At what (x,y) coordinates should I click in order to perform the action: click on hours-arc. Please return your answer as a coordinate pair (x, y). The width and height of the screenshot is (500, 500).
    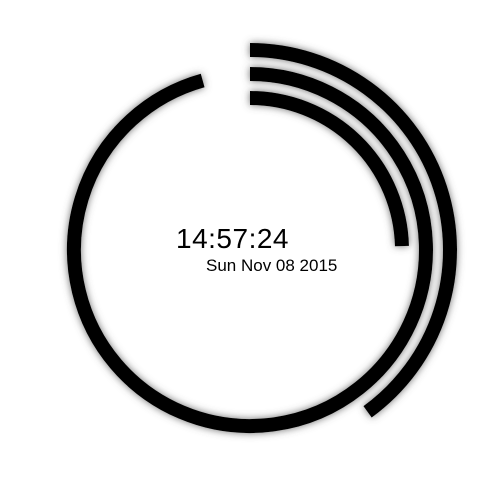
    Looking at the image, I should click on (329, 169).